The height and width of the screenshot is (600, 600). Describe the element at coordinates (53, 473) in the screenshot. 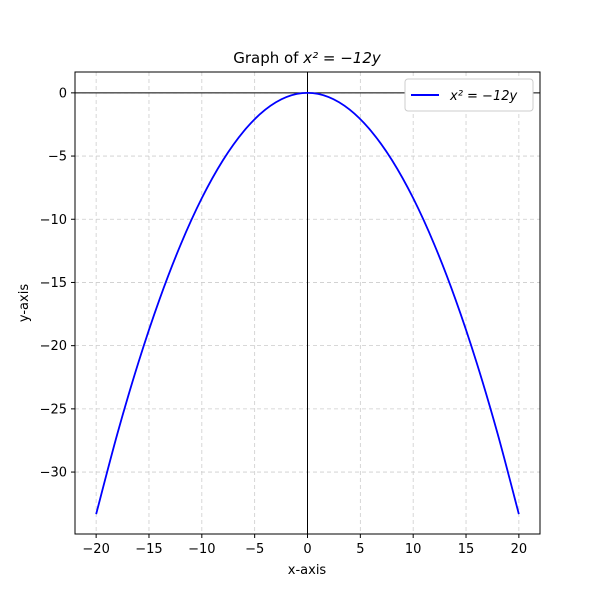

I see `y-tick-label: −30` at that location.